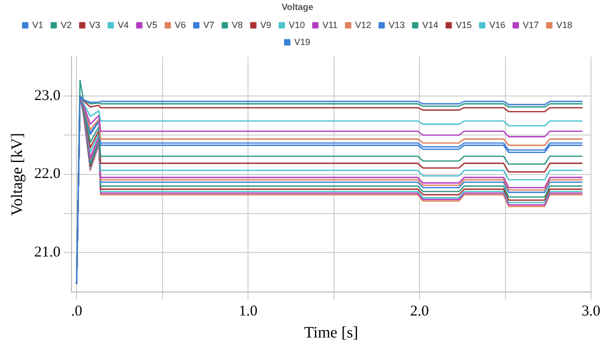  I want to click on legend-label: V12, so click(363, 25).